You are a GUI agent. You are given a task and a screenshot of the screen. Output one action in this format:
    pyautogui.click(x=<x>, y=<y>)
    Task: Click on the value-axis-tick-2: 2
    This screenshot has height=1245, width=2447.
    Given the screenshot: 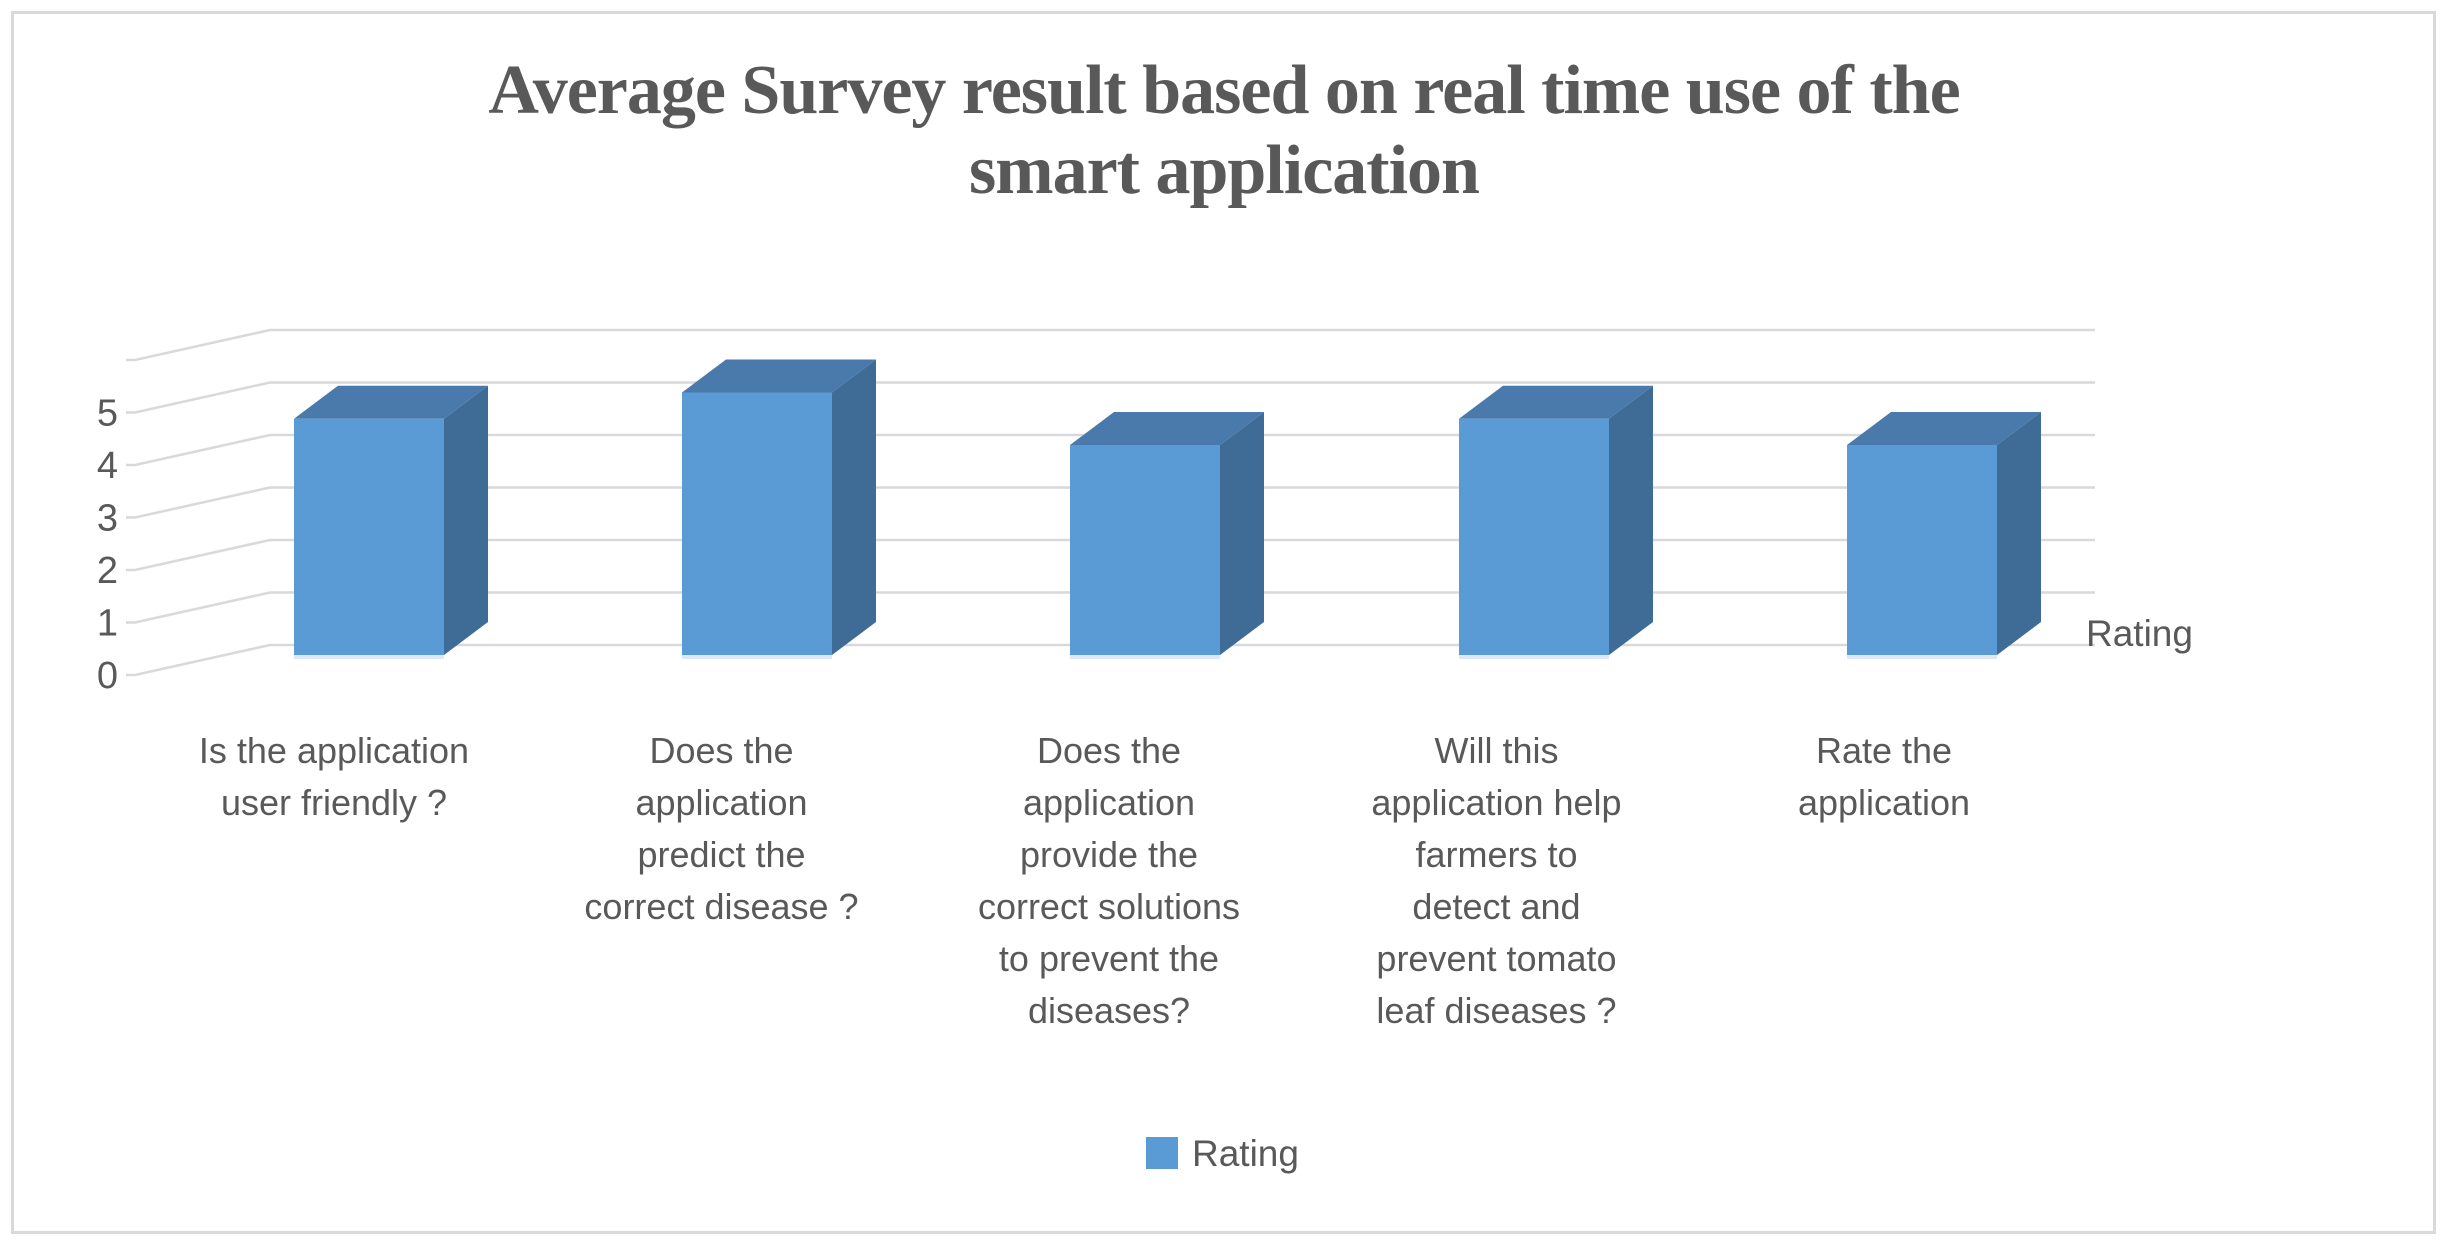 What is the action you would take?
    pyautogui.click(x=107, y=571)
    